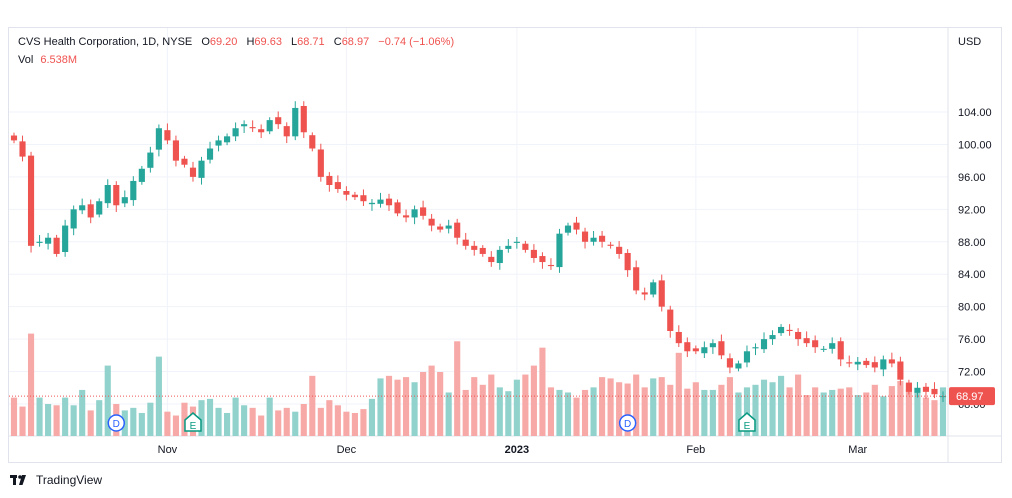  Describe the element at coordinates (311, 42) in the screenshot. I see `low-value: 68.71` at that location.